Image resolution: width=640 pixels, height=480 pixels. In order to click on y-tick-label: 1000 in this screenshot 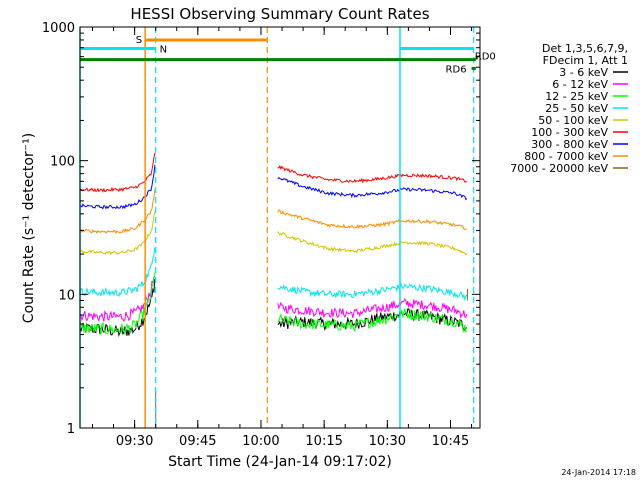, I will do `click(58, 28)`.